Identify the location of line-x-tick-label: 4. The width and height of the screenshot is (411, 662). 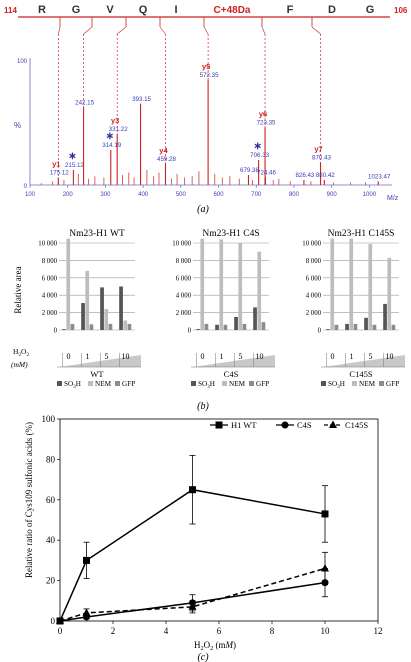
(166, 631).